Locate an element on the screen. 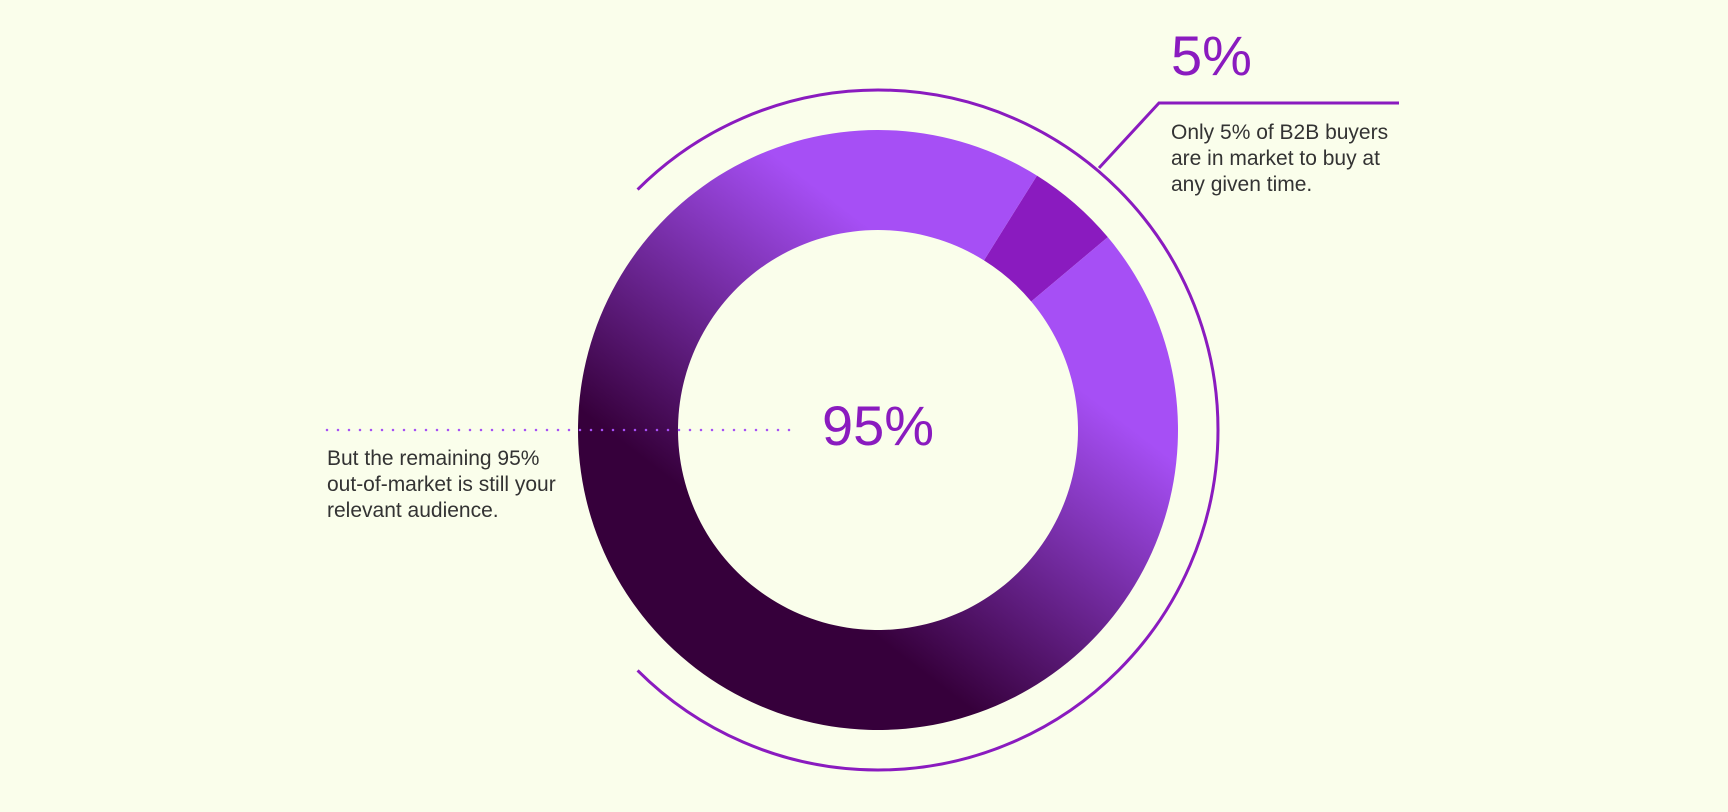 This screenshot has height=812, width=1728. leader-line is located at coordinates (1248, 135).